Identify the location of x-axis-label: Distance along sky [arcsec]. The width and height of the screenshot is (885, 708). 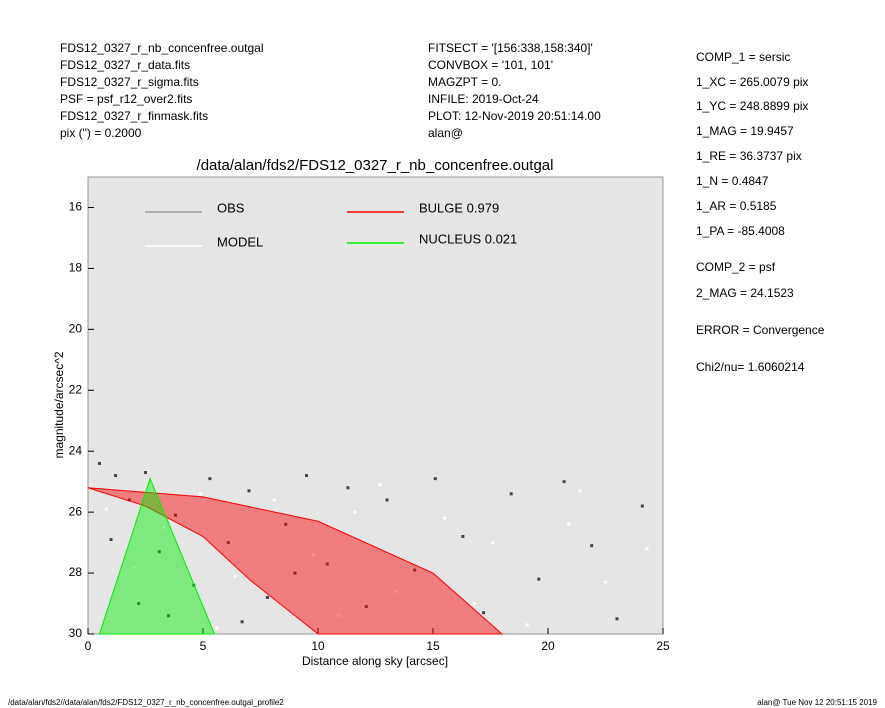
(375, 661).